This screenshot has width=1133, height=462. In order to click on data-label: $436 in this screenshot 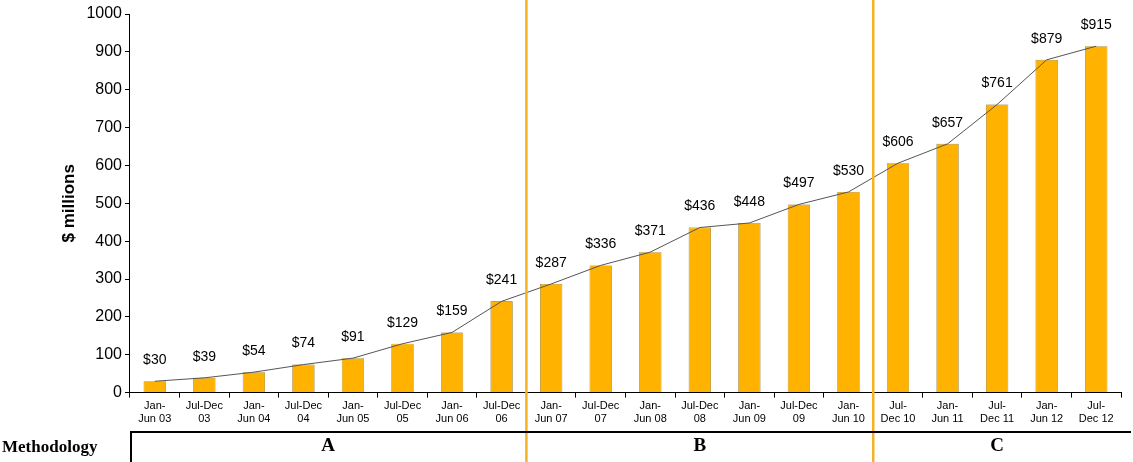, I will do `click(700, 205)`.